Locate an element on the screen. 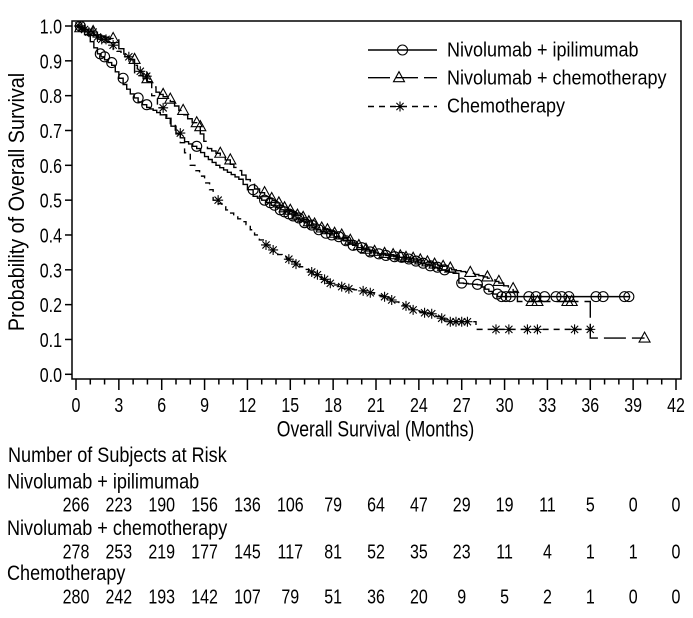 This screenshot has height=618, width=693. risk-count: 4 is located at coordinates (547, 552).